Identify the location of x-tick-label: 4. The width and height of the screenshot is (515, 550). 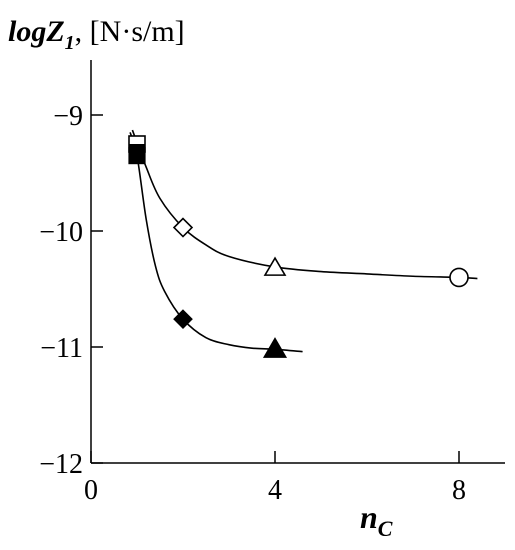
(275, 490).